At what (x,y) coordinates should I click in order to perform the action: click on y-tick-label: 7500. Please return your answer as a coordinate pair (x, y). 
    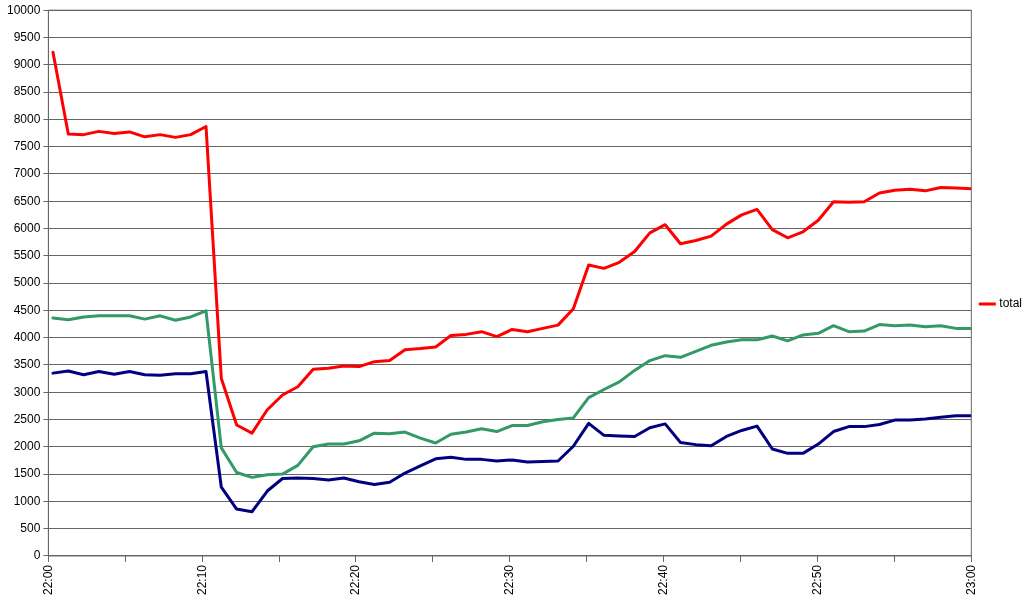
    Looking at the image, I should click on (27, 145).